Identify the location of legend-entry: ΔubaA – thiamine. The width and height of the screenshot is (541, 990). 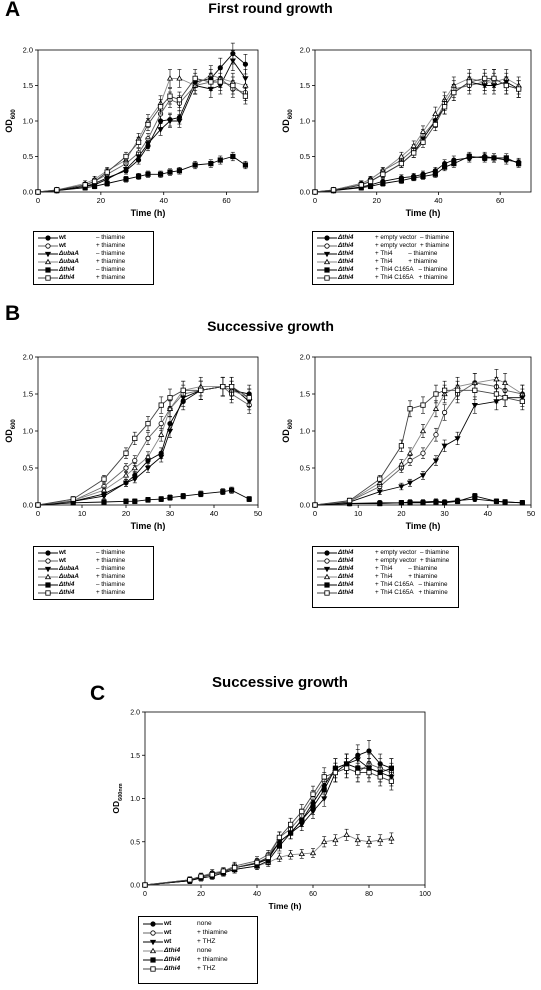
(93, 569).